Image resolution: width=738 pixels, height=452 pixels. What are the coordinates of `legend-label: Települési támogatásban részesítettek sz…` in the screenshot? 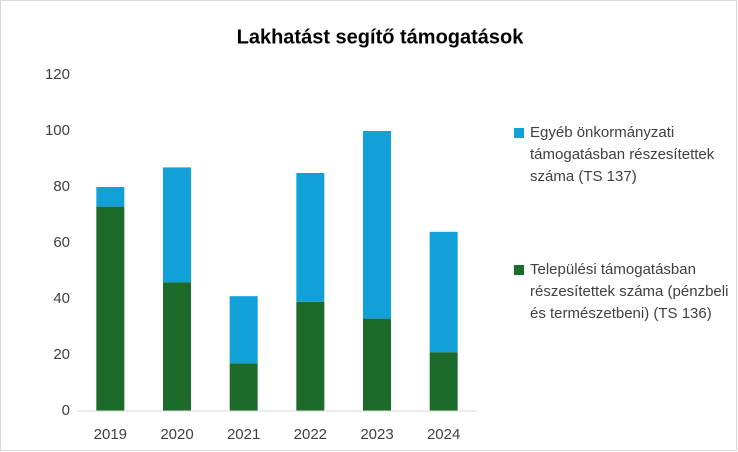 It's located at (629, 291).